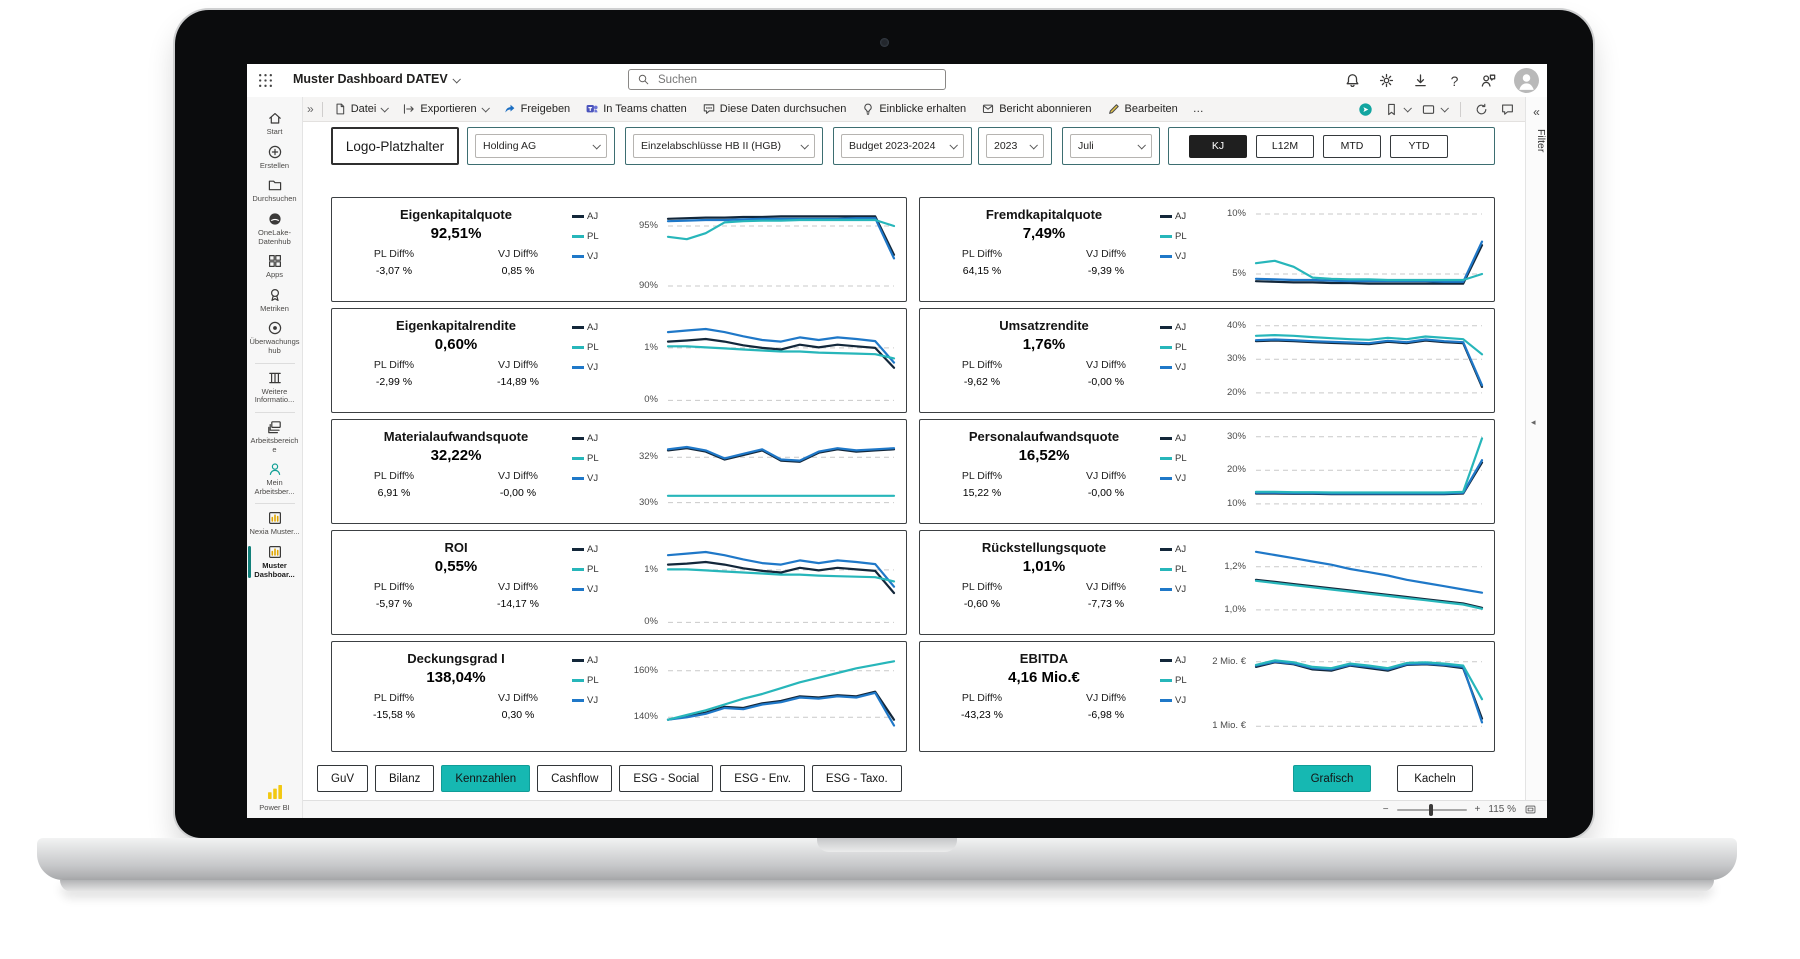 The width and height of the screenshot is (1800, 959). Describe the element at coordinates (783, 109) in the screenshot. I see `toolbar-item-label: Diese Daten durchsuchen` at that location.